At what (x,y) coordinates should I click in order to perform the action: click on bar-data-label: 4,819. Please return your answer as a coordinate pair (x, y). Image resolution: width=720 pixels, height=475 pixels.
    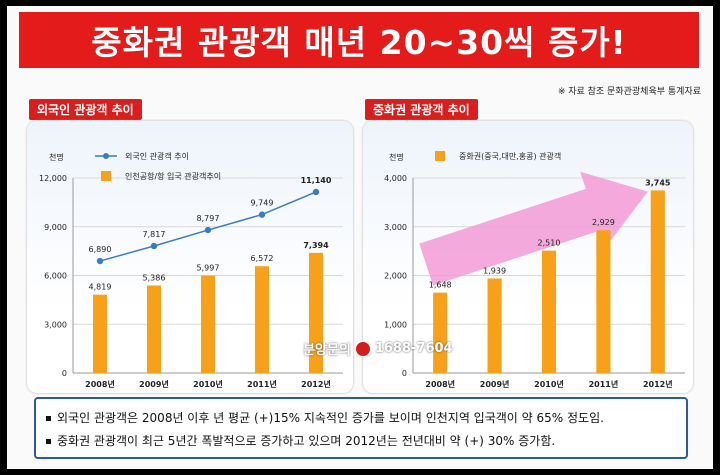
    Looking at the image, I should click on (100, 287).